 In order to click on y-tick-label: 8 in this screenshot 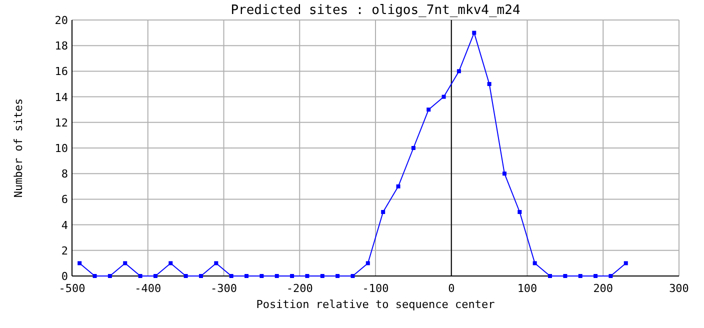, I will do `click(64, 174)`.